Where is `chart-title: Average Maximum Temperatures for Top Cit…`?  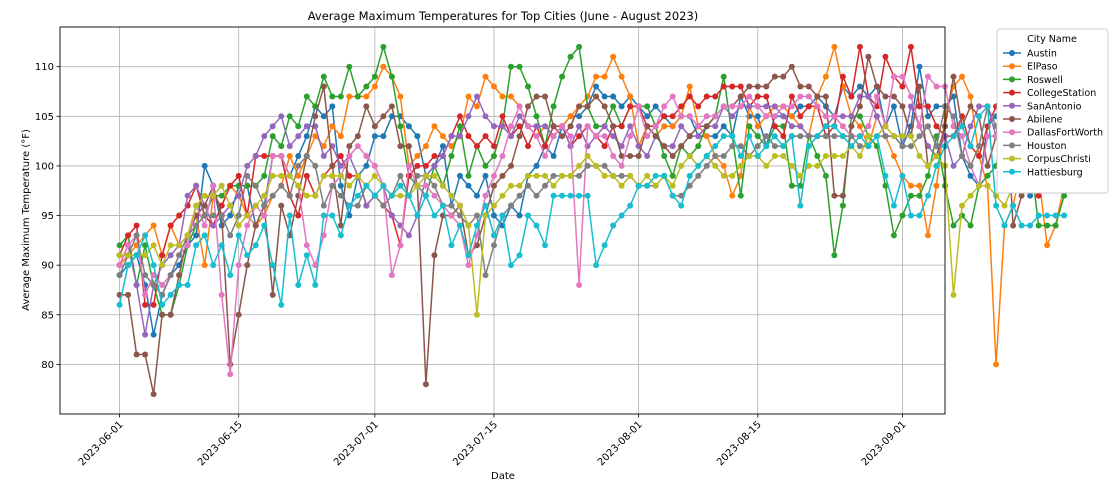 chart-title: Average Maximum Temperatures for Top Cit… is located at coordinates (503, 16).